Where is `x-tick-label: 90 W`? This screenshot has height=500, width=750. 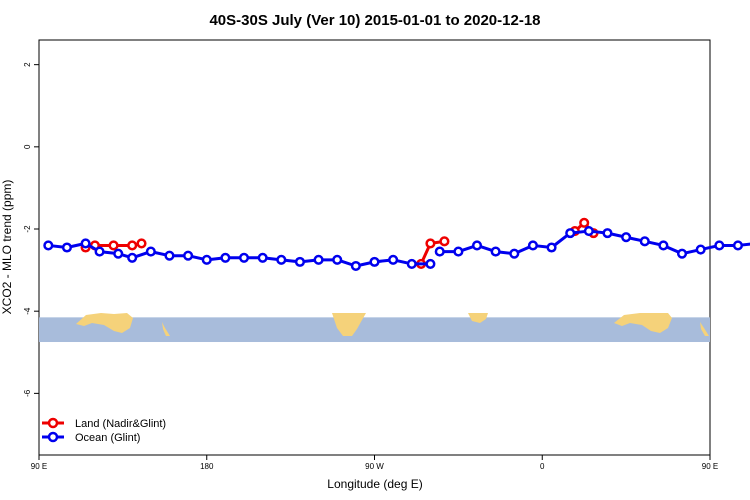
x-tick-label: 90 W is located at coordinates (374, 466).